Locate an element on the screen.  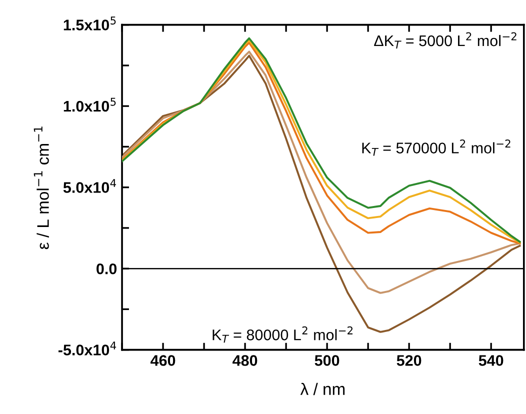
y-tick-label: 1.5x10$^{5}$ is located at coordinates (90, 23).